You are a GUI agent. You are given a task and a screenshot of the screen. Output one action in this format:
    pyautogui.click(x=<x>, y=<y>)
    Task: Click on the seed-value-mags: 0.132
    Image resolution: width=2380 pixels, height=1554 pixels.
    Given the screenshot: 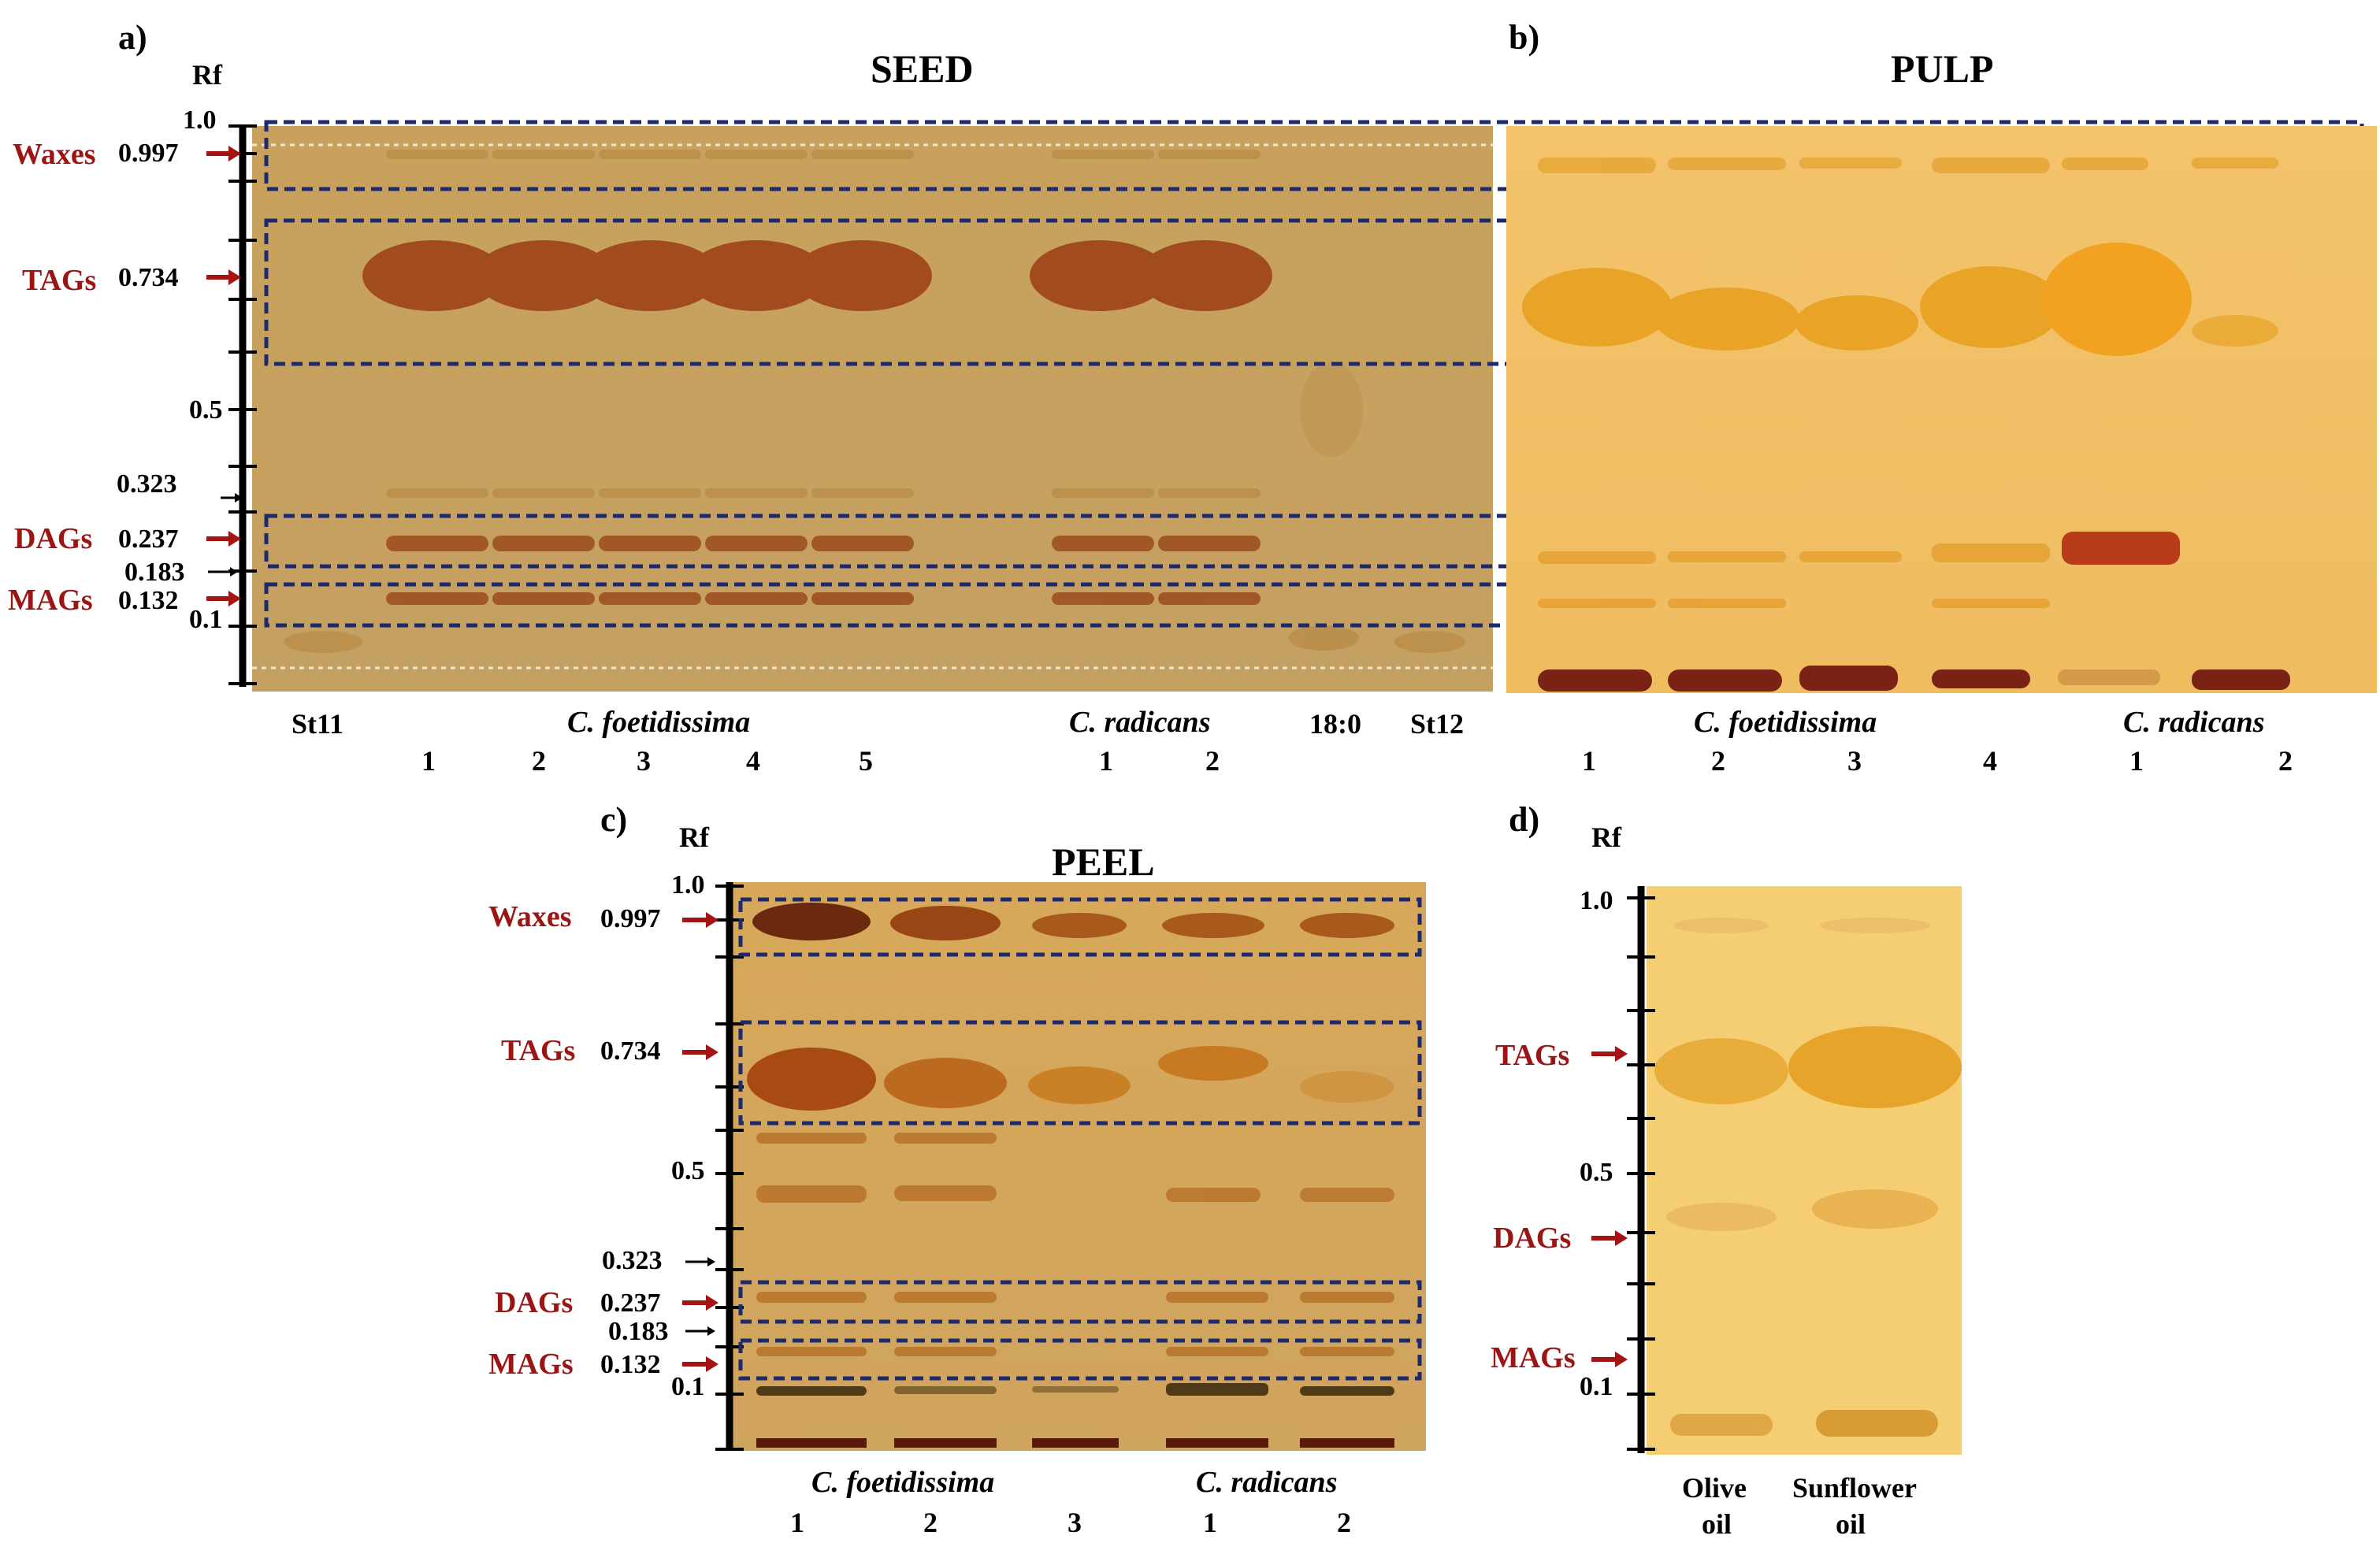 What is the action you would take?
    pyautogui.click(x=148, y=600)
    